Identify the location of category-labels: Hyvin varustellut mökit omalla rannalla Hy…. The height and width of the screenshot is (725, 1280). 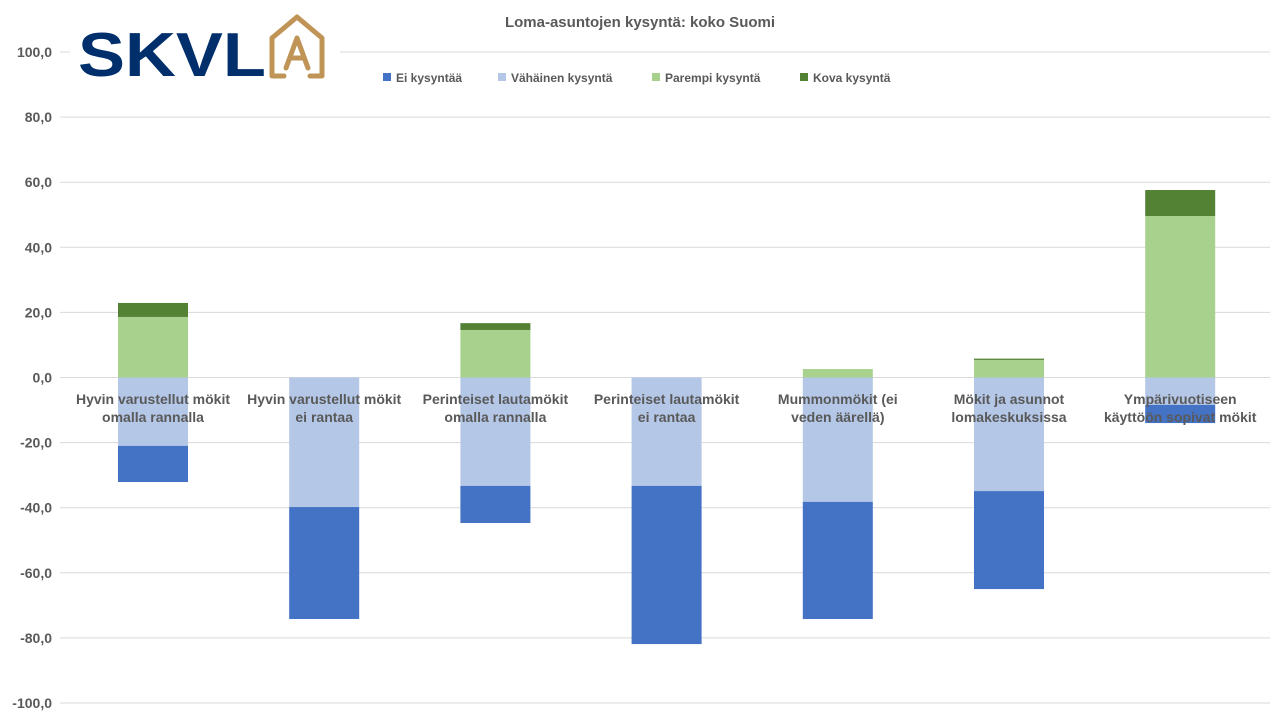
(666, 408).